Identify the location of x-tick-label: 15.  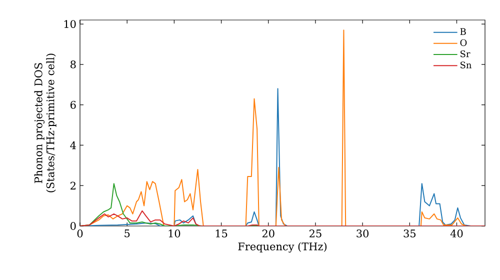
(222, 234).